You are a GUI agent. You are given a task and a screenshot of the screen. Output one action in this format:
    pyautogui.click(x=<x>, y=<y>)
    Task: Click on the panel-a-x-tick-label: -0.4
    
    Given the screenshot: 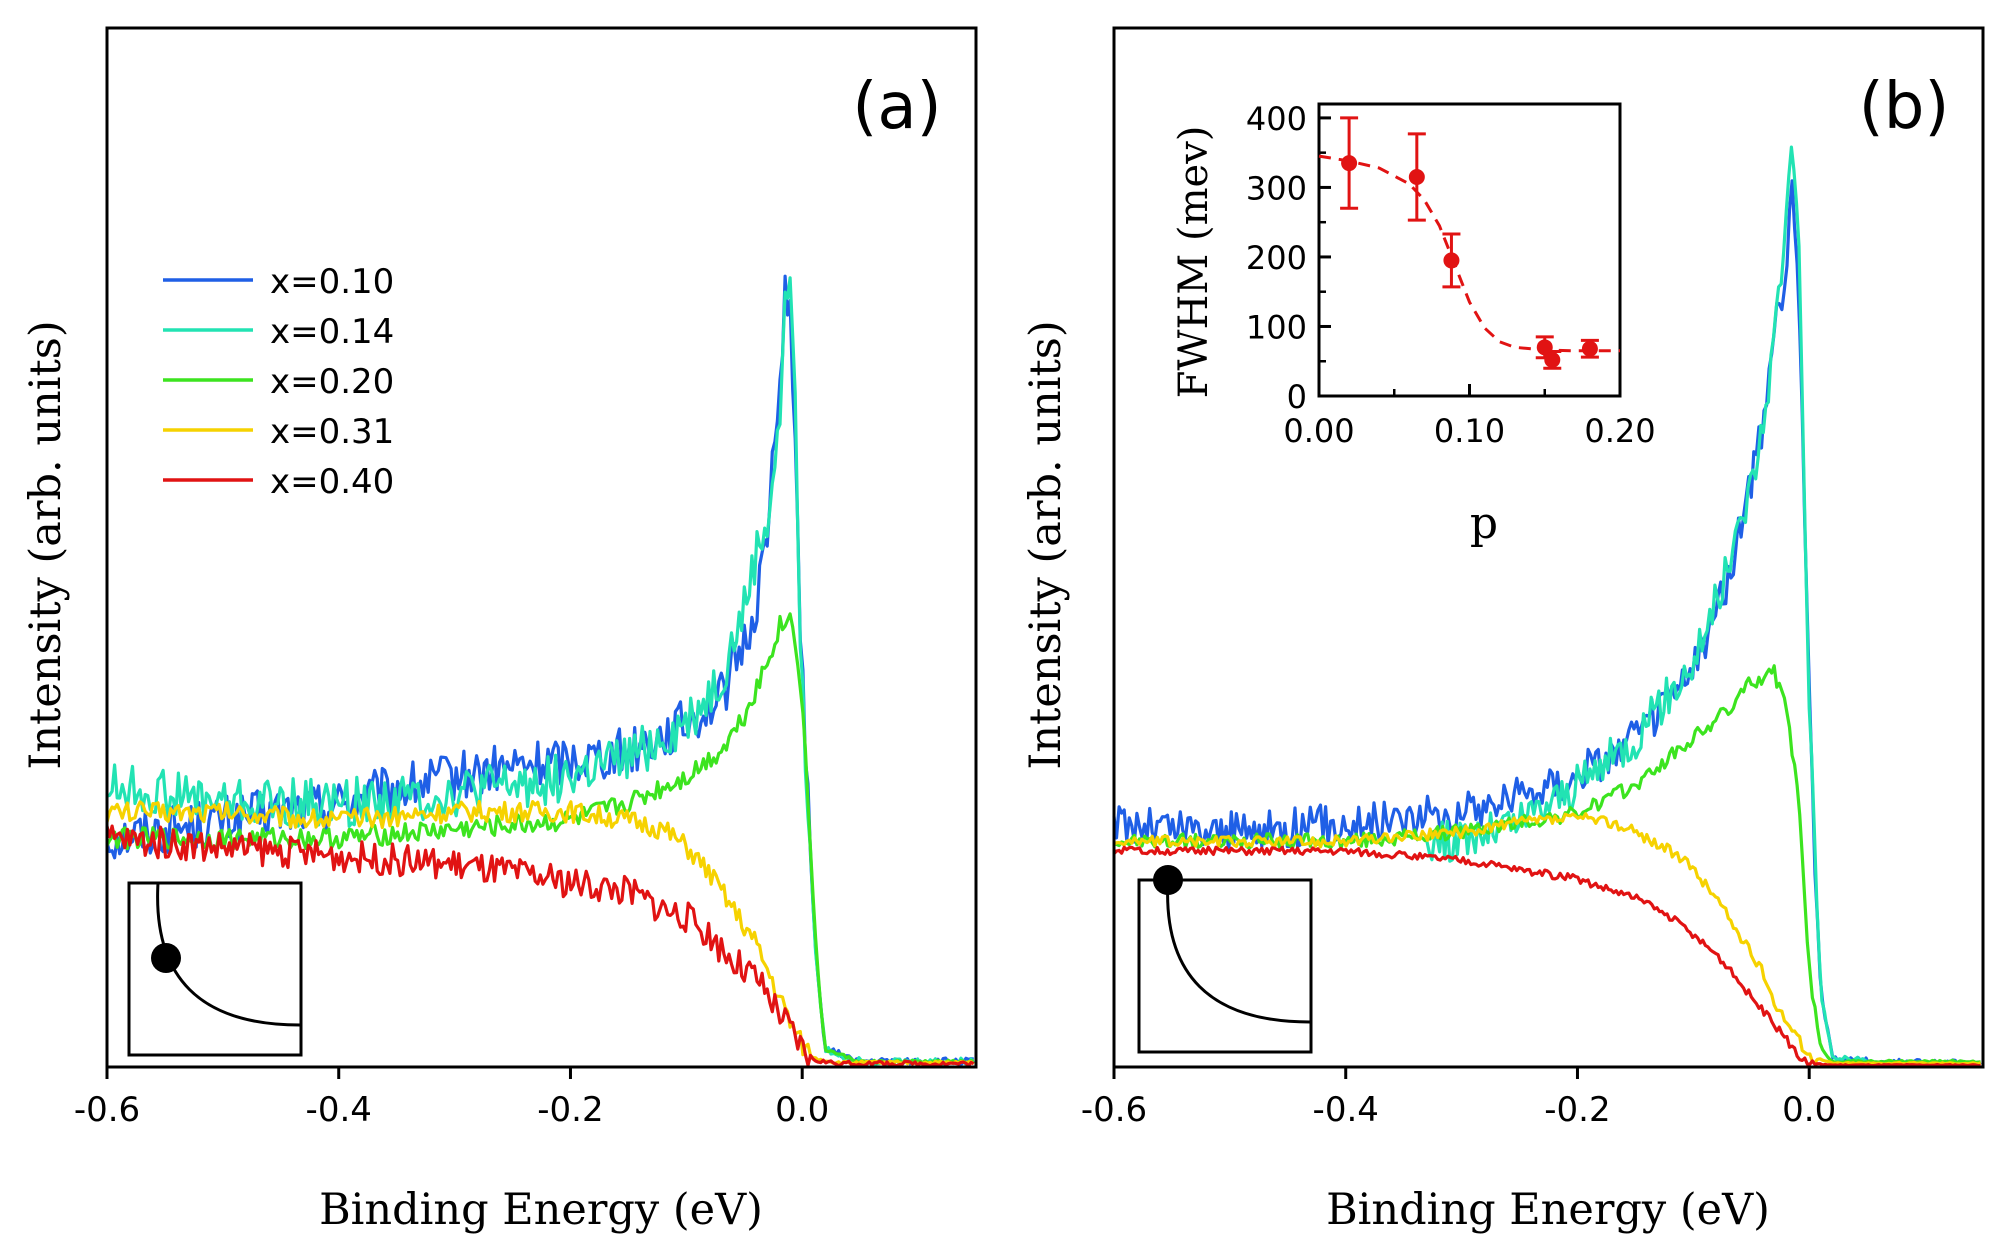 What is the action you would take?
    pyautogui.click(x=339, y=1110)
    